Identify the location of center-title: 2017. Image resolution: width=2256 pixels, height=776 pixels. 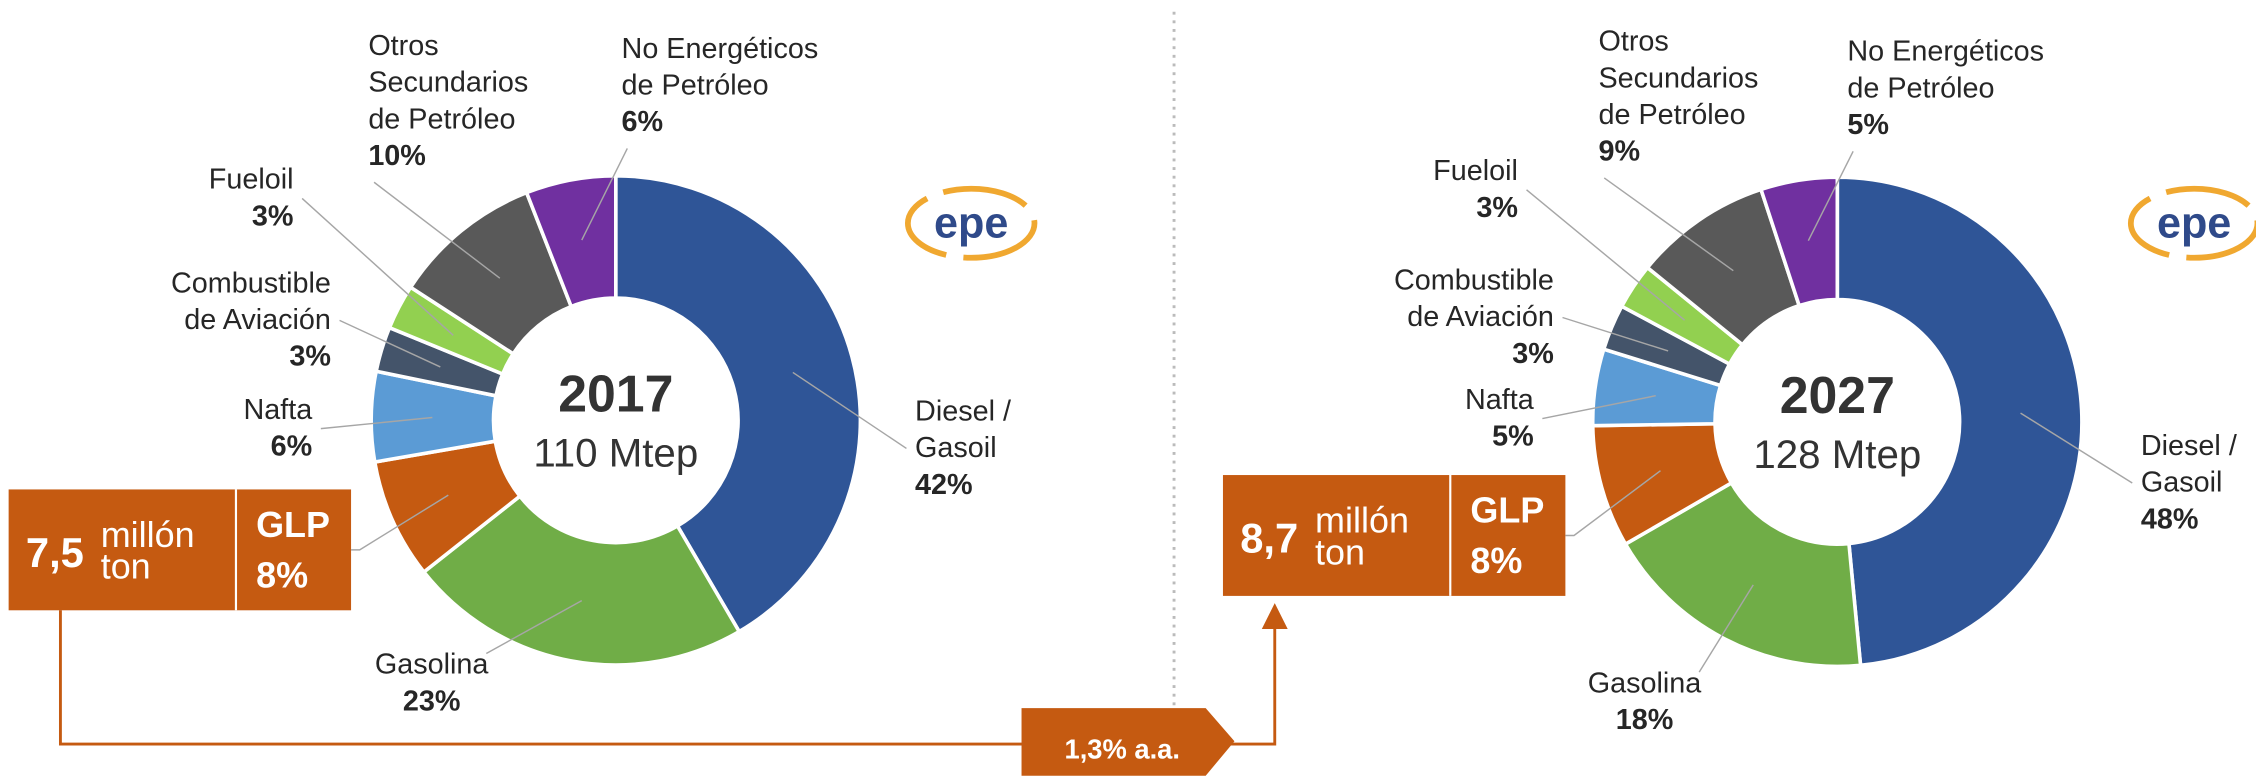
(615, 394).